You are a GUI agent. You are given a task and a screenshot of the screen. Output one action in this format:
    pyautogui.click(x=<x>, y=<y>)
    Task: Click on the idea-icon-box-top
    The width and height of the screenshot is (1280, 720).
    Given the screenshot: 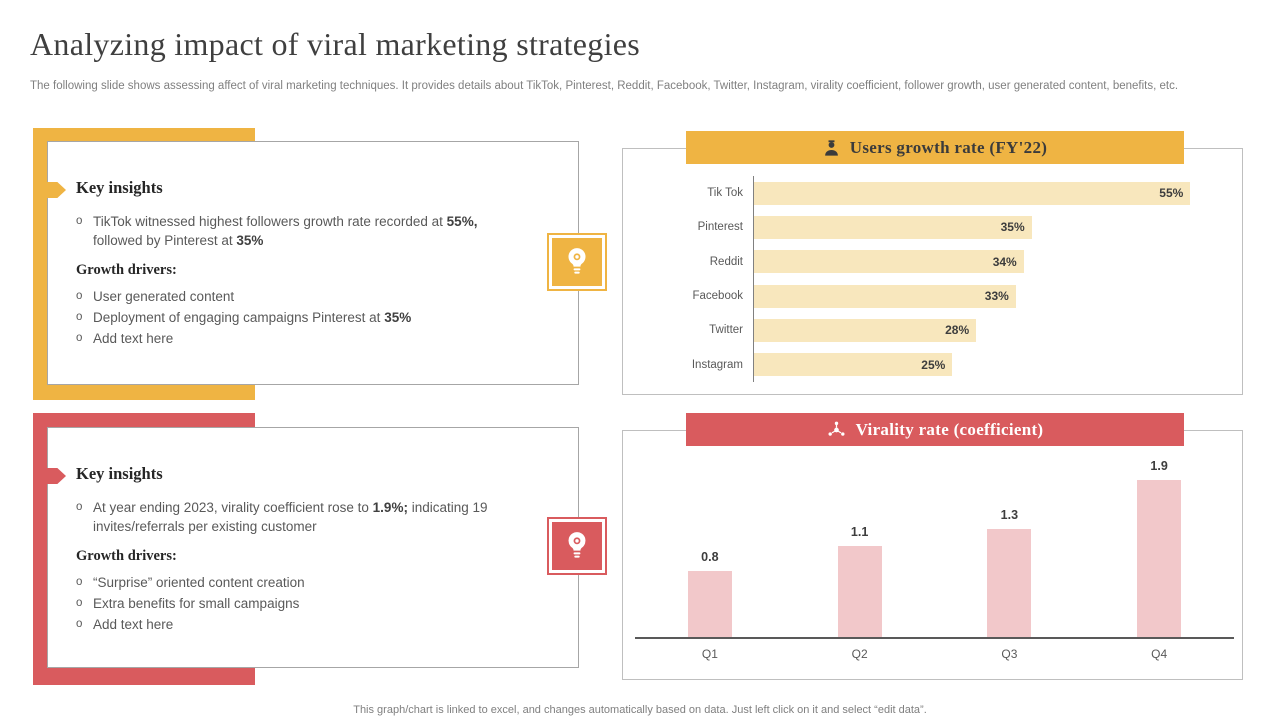 What is the action you would take?
    pyautogui.click(x=577, y=262)
    